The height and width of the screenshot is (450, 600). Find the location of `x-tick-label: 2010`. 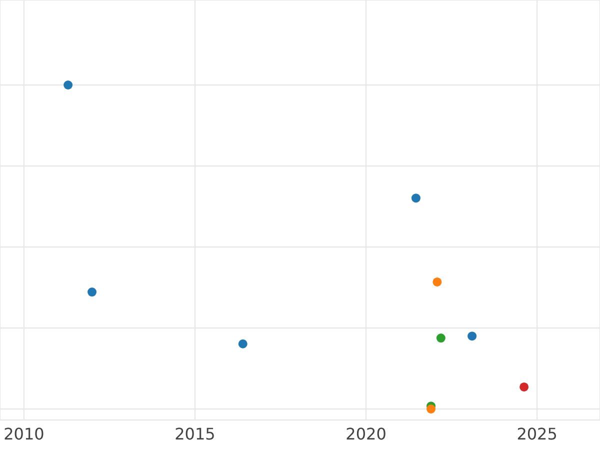

x-tick-label: 2010 is located at coordinates (24, 434).